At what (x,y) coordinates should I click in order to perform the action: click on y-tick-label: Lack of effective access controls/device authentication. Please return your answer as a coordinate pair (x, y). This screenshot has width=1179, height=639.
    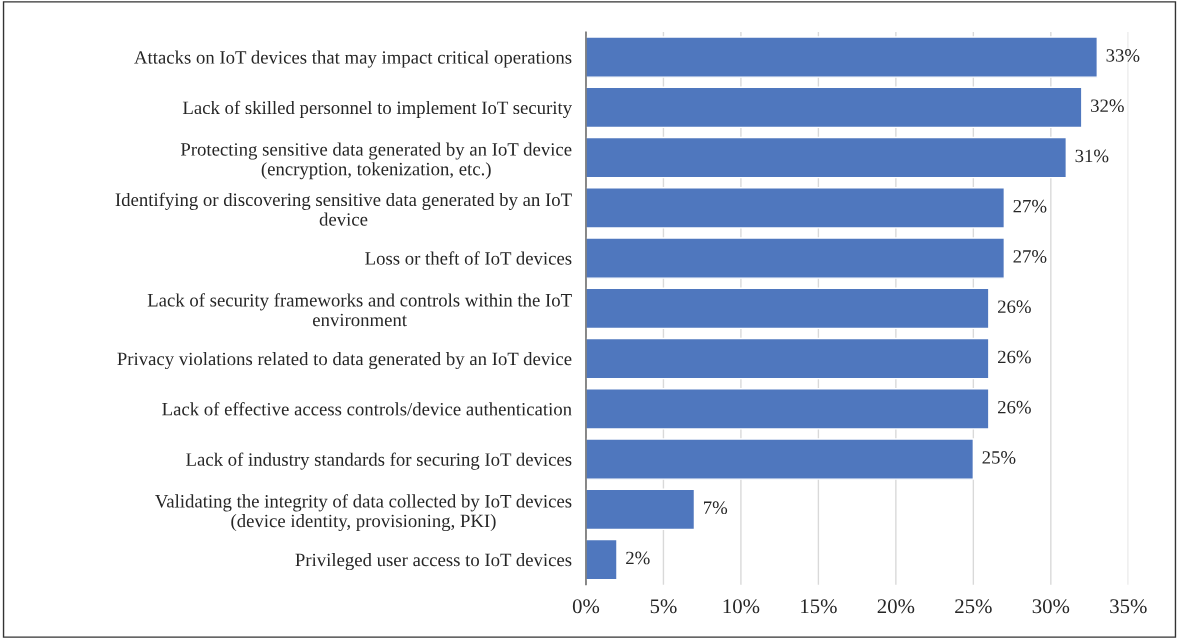
    Looking at the image, I should click on (367, 409).